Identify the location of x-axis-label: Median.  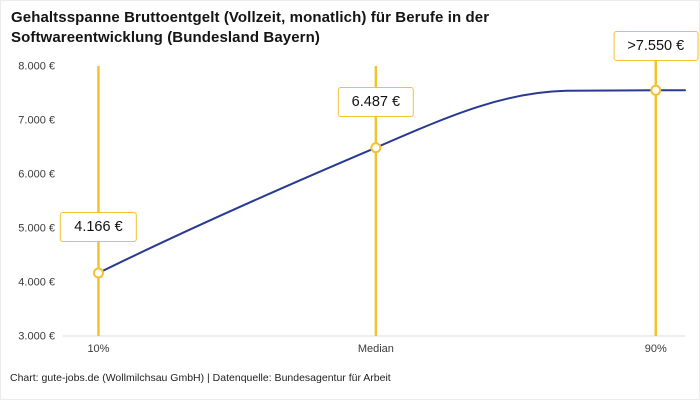
(376, 349).